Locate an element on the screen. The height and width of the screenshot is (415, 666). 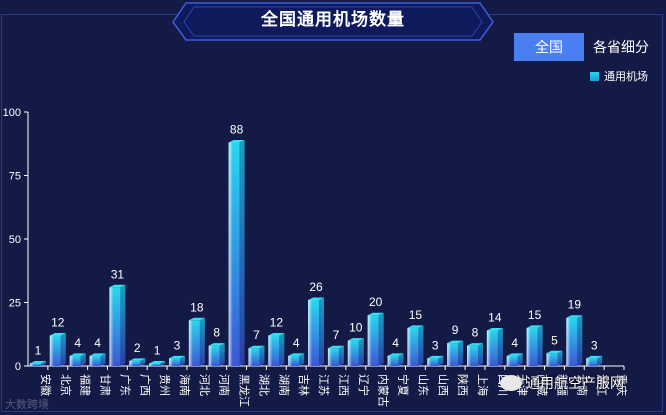
bar-value-label: 7 is located at coordinates (336, 335).